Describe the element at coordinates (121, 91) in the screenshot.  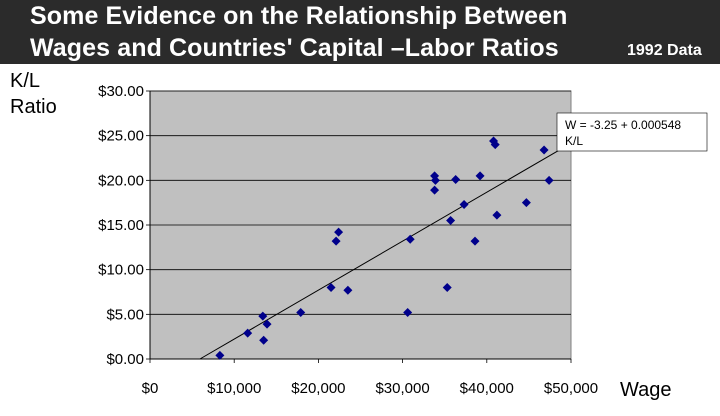
I see `y-tick-label: $30.00` at that location.